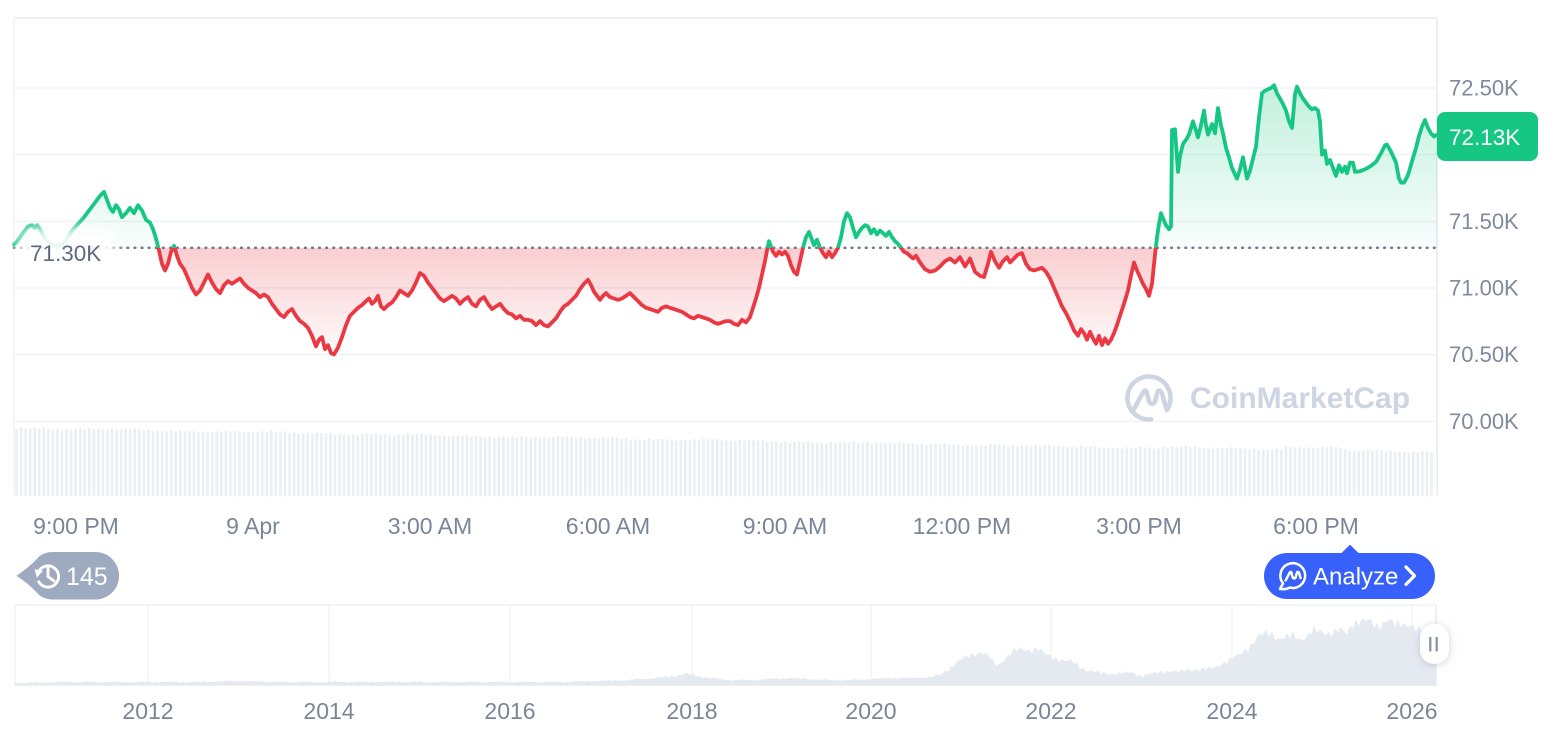 This screenshot has width=1566, height=732. I want to click on svg-text: 2018, so click(691, 711).